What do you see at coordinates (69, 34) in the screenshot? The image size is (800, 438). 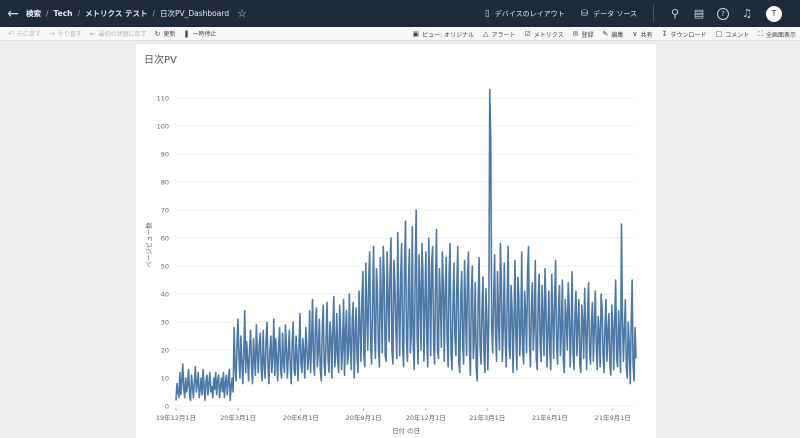 I see `redo-label: やり直す` at bounding box center [69, 34].